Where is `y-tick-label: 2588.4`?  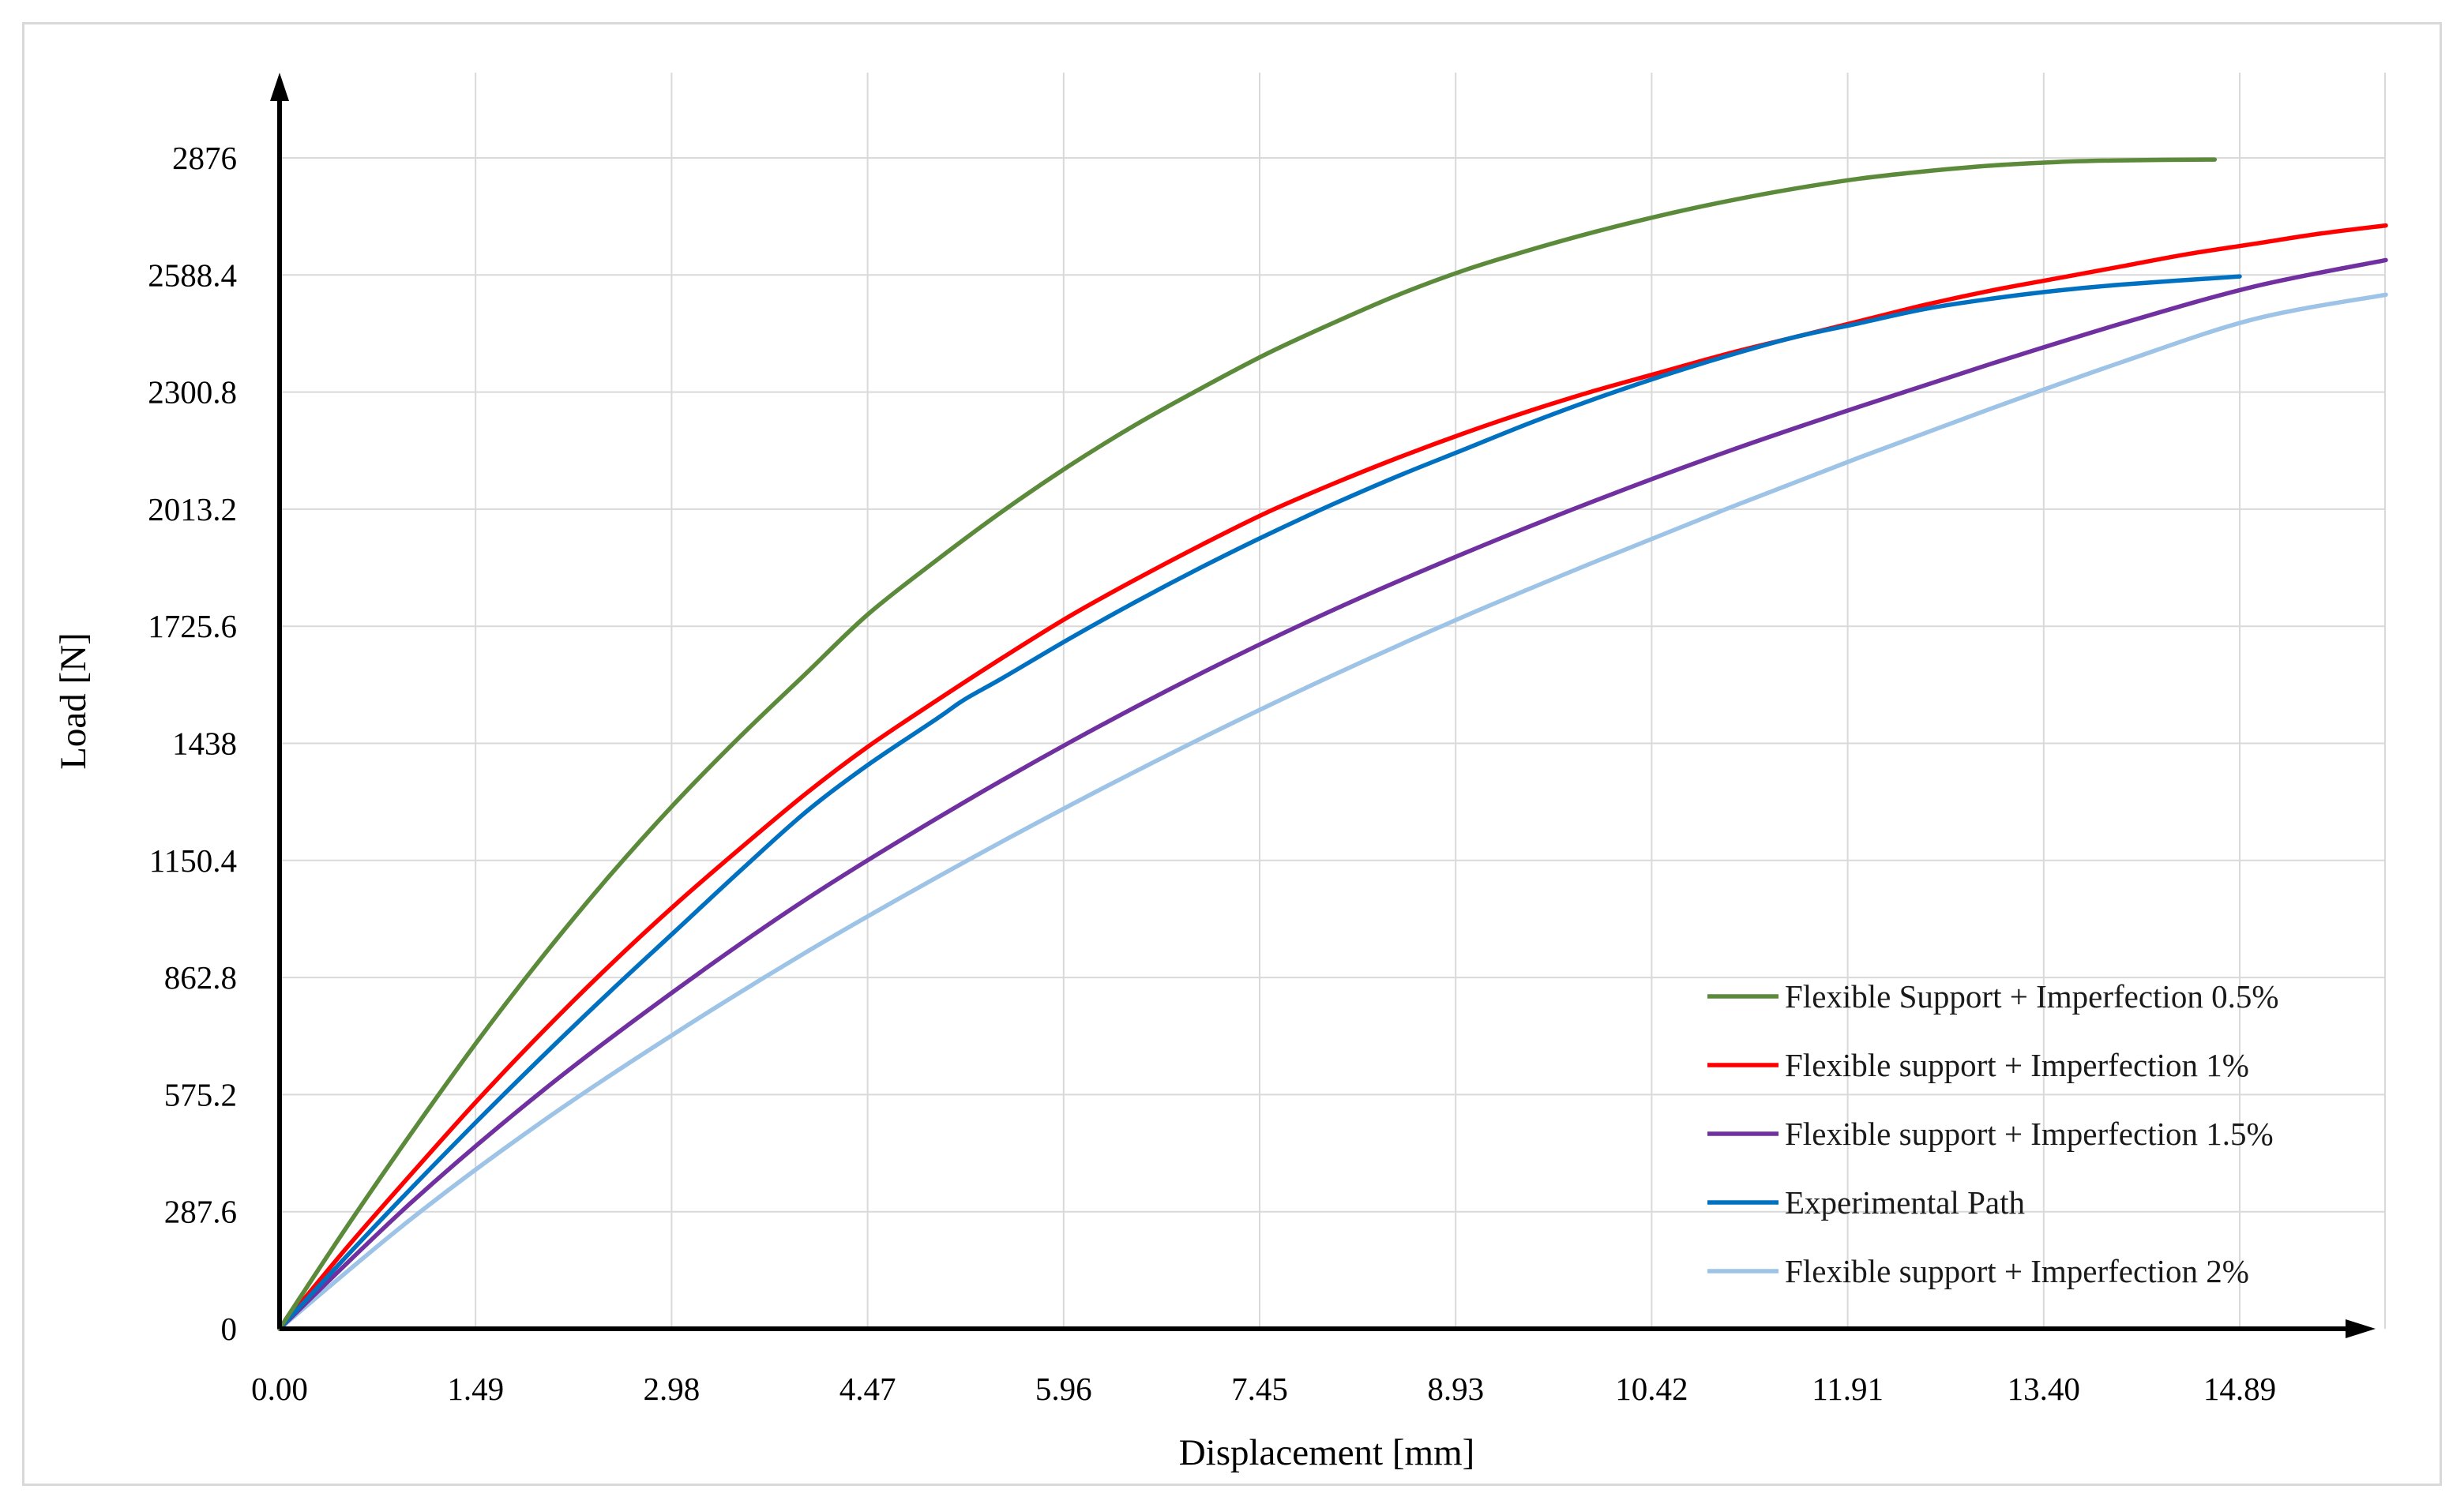 y-tick-label: 2588.4 is located at coordinates (192, 275).